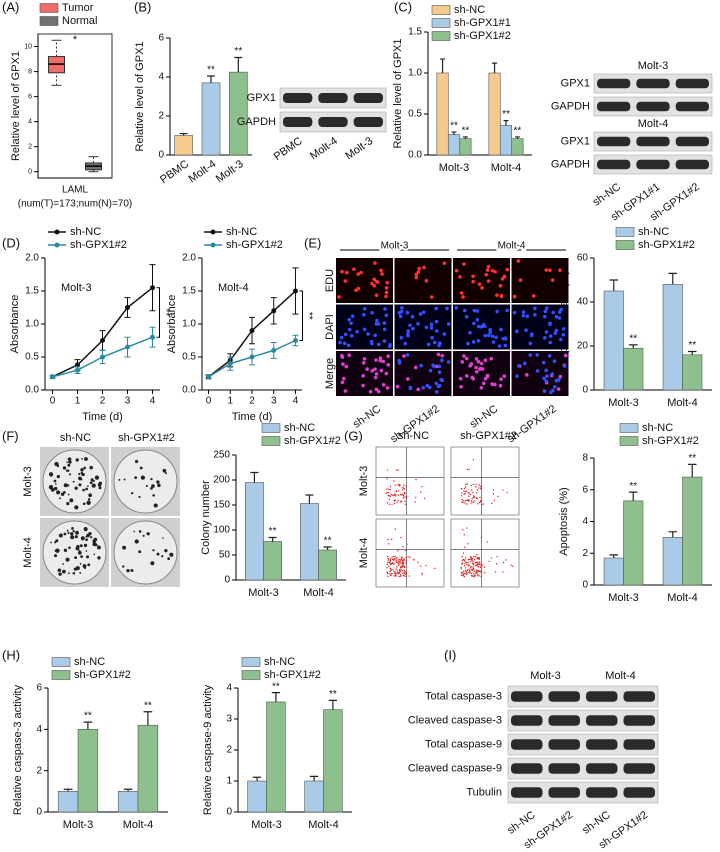 The width and height of the screenshot is (720, 852). I want to click on y-tick-label: 1.0, so click(415, 73).